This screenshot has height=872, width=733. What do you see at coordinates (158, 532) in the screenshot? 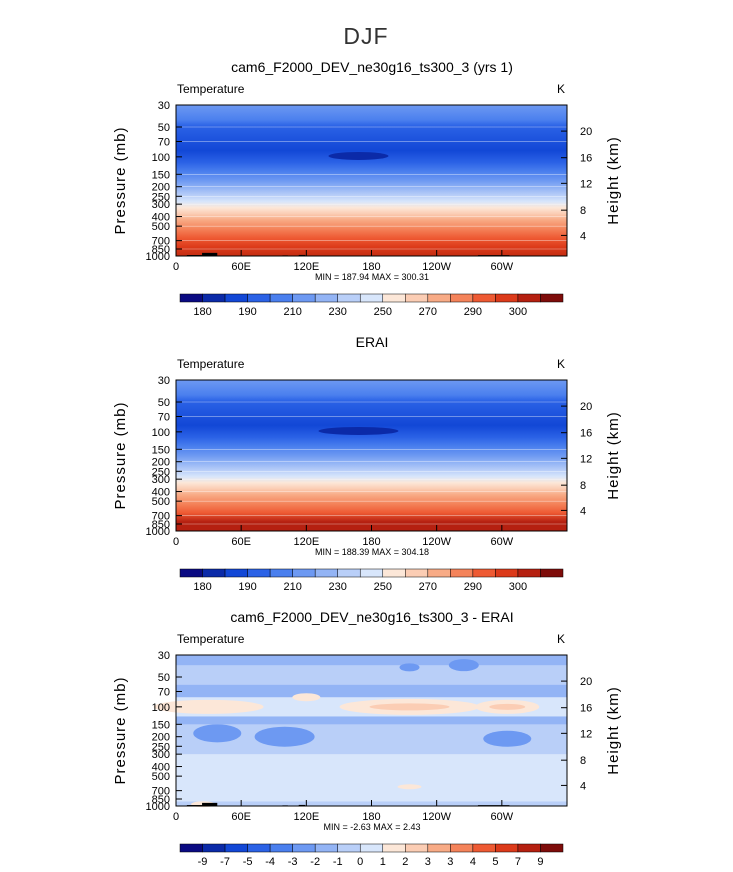
I see `y-tick-label: 1000` at bounding box center [158, 532].